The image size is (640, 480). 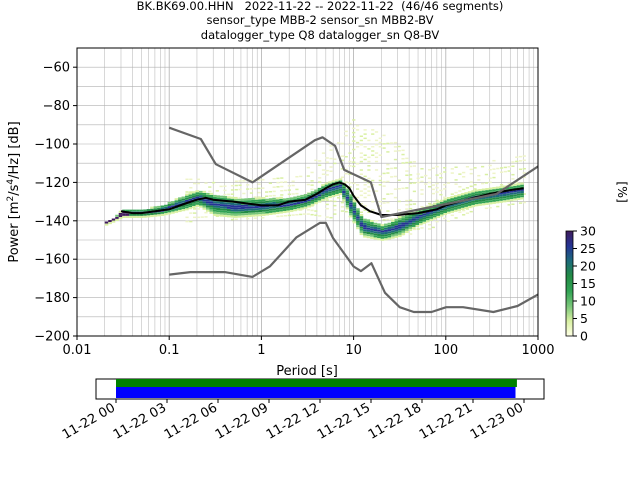 What do you see at coordinates (52, 221) in the screenshot?
I see `y-tick-label: −140` at bounding box center [52, 221].